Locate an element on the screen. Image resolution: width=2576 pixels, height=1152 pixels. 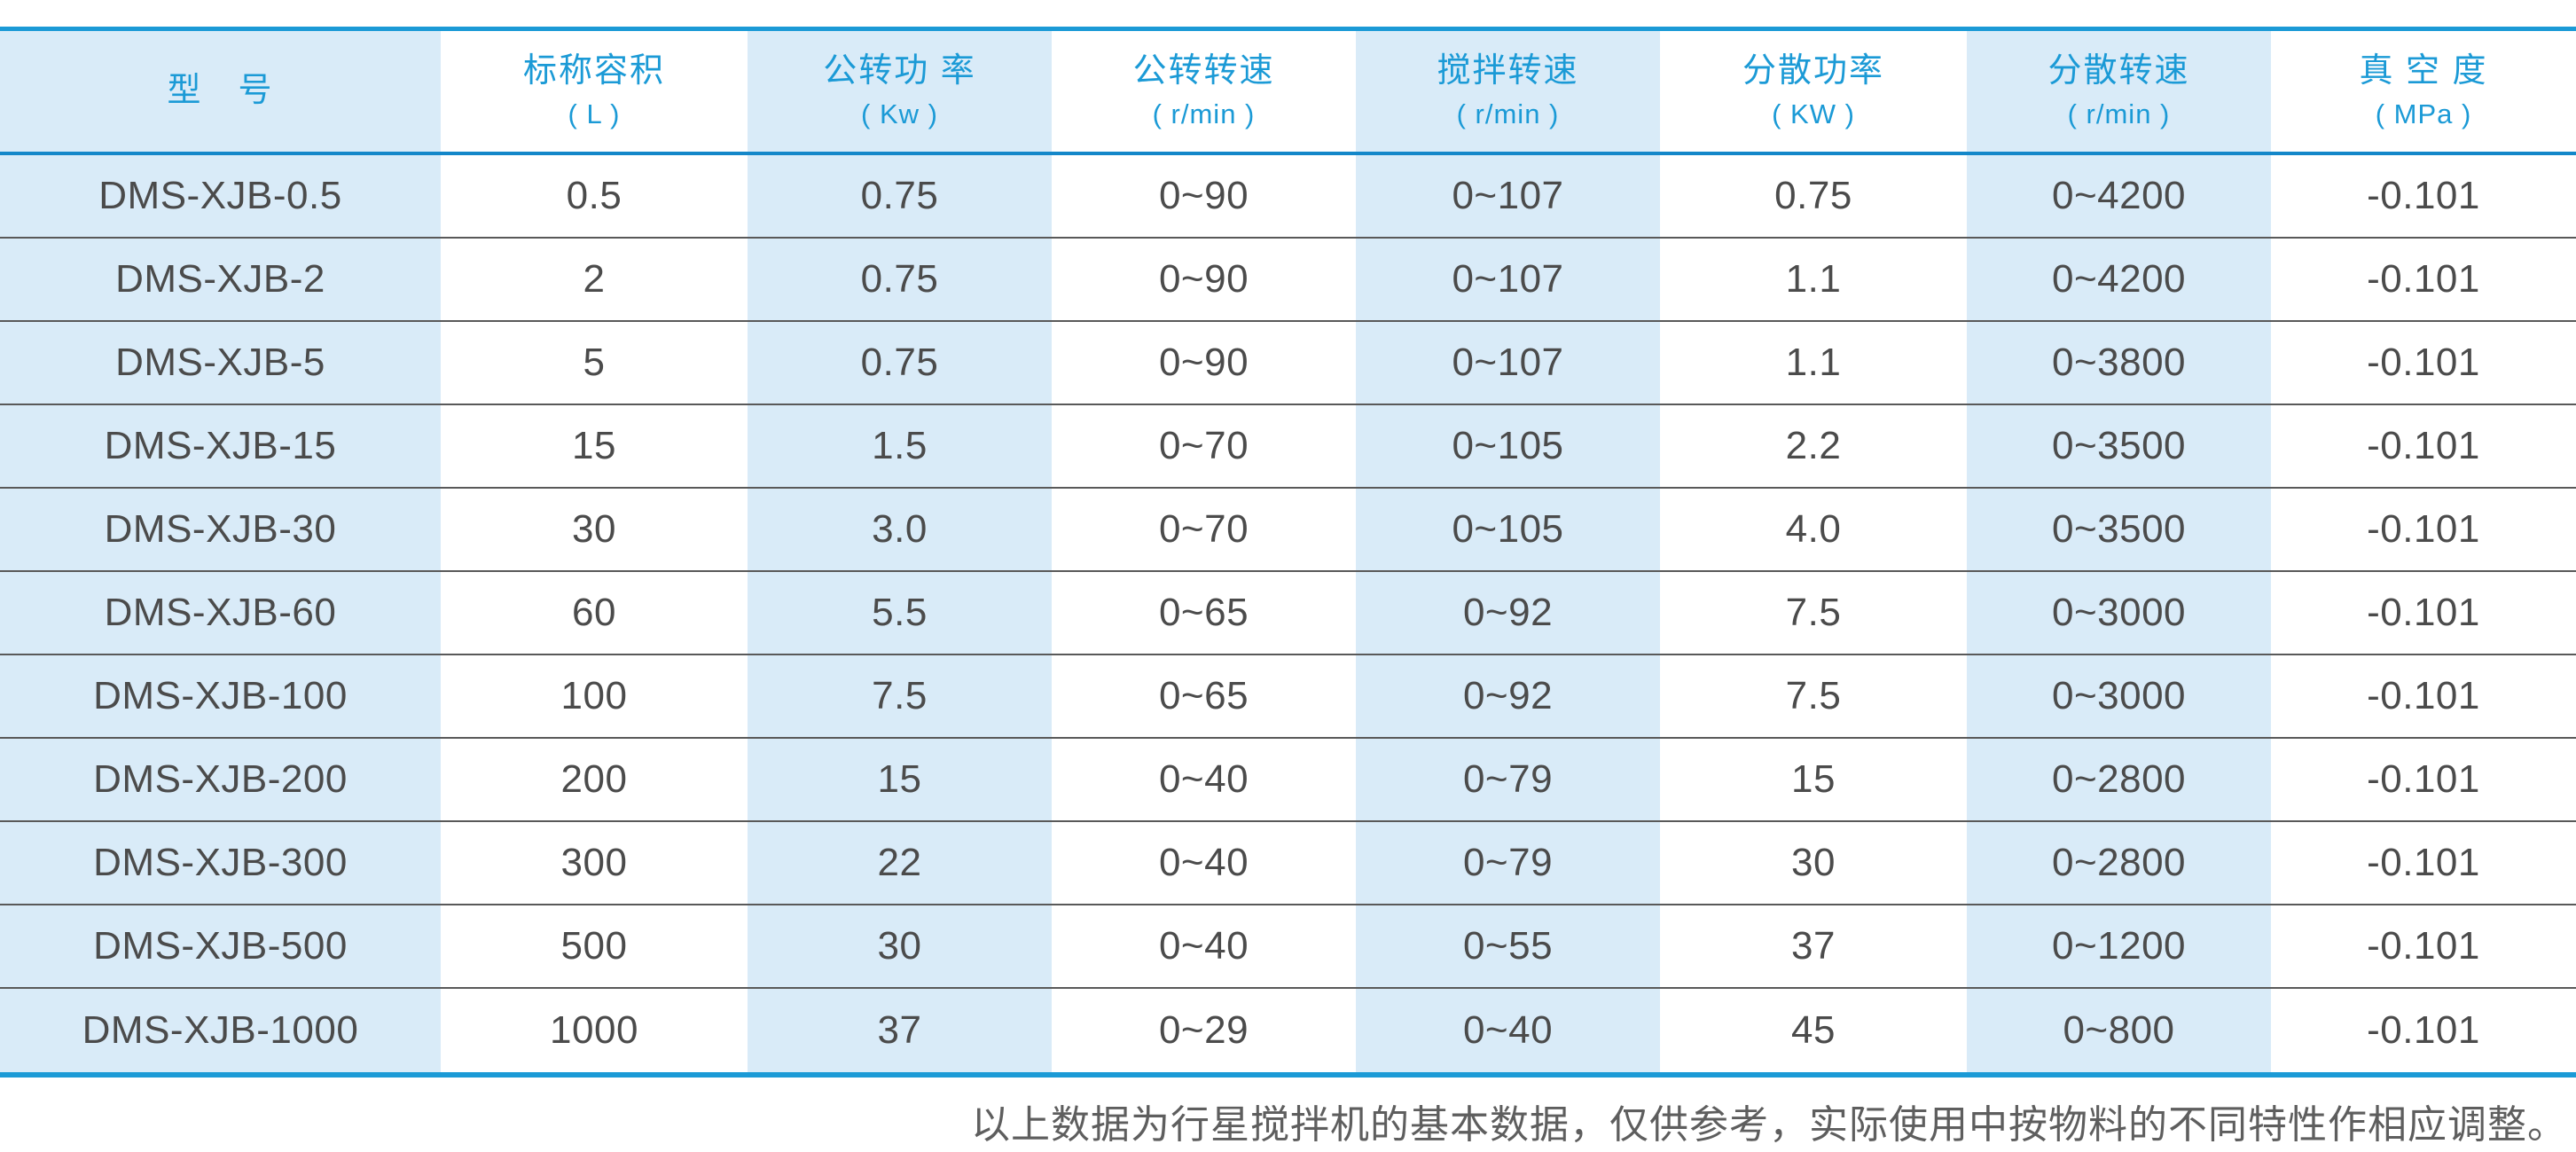
cell-capacity: 5 is located at coordinates (594, 363).